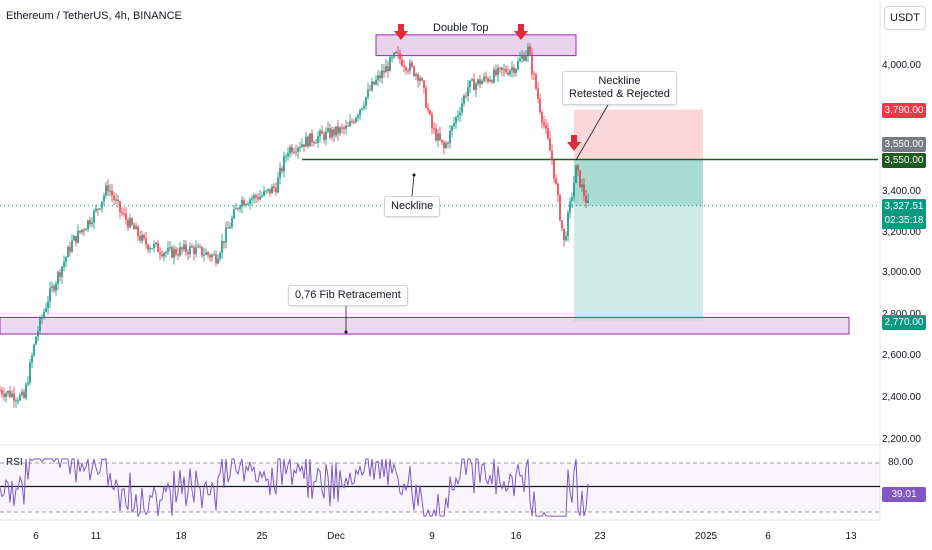 The image size is (932, 550). What do you see at coordinates (904, 494) in the screenshot?
I see `rsi-value-badge: 39.01` at bounding box center [904, 494].